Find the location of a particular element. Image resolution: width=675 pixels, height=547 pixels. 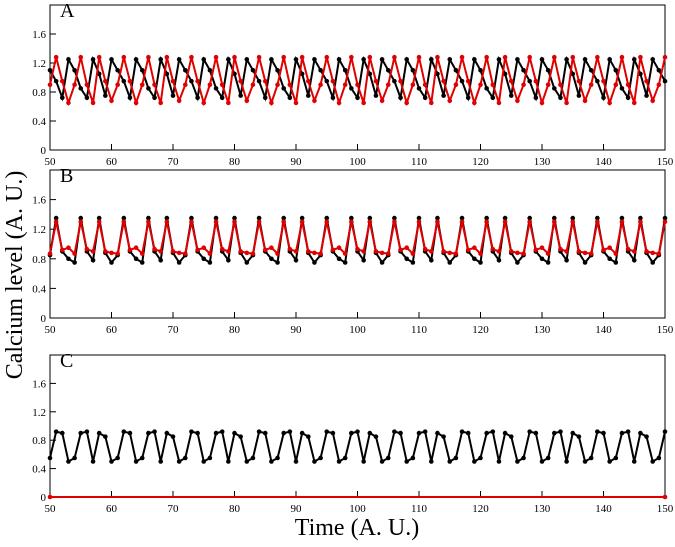

x-tick-label: 140 is located at coordinates (603, 330).